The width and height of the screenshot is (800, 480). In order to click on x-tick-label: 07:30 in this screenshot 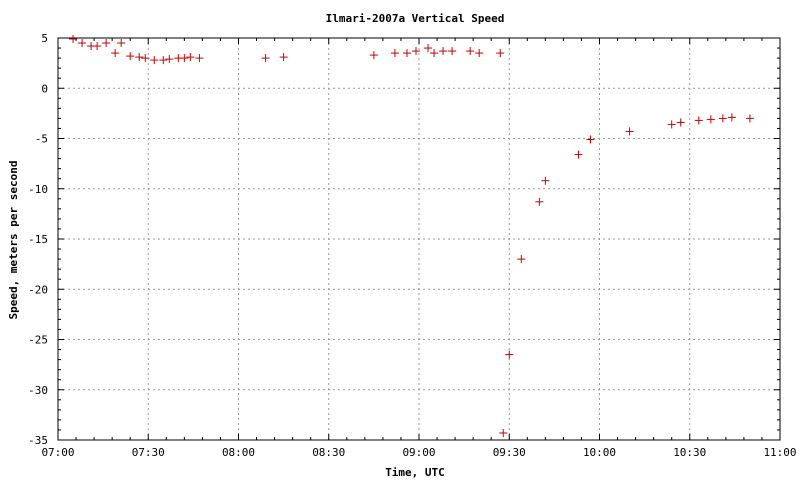, I will do `click(148, 452)`.